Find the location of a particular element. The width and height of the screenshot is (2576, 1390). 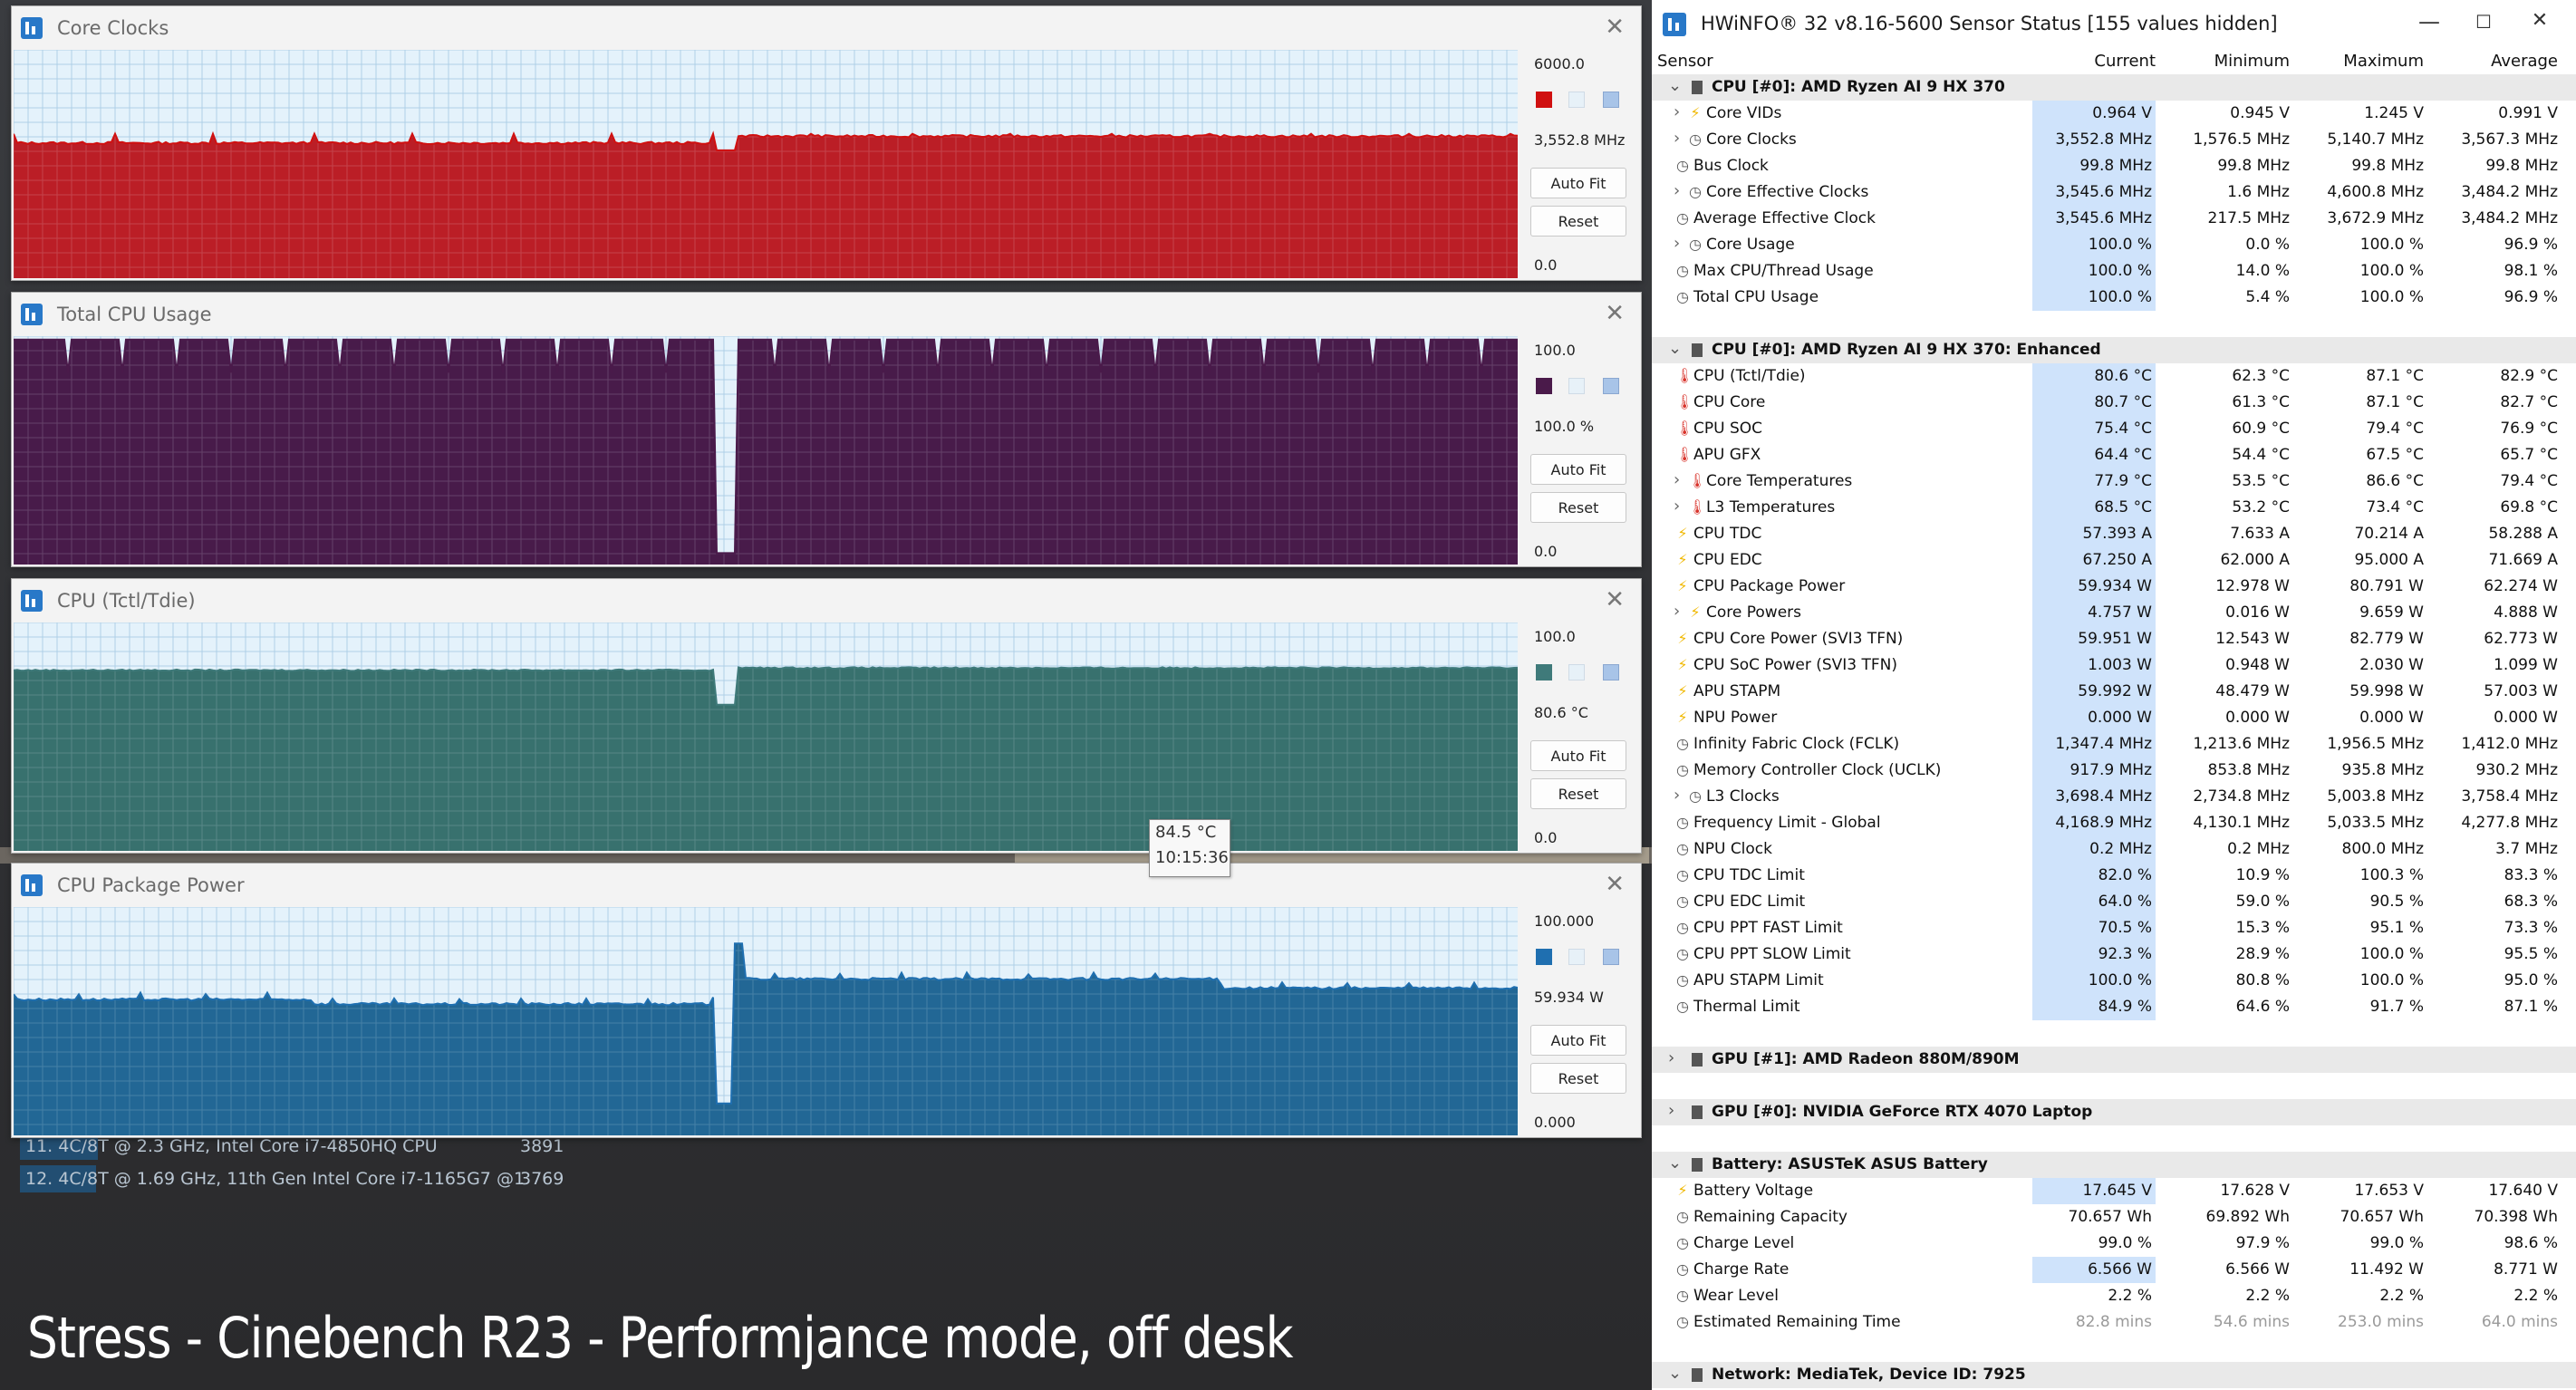

sensor-current: 99.8 MHz is located at coordinates (2115, 166).